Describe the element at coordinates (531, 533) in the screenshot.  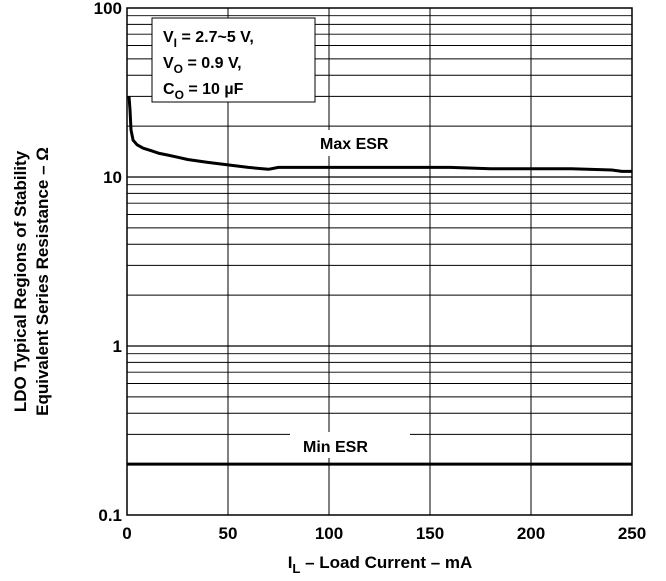
I see `x-tick-label: 200` at that location.